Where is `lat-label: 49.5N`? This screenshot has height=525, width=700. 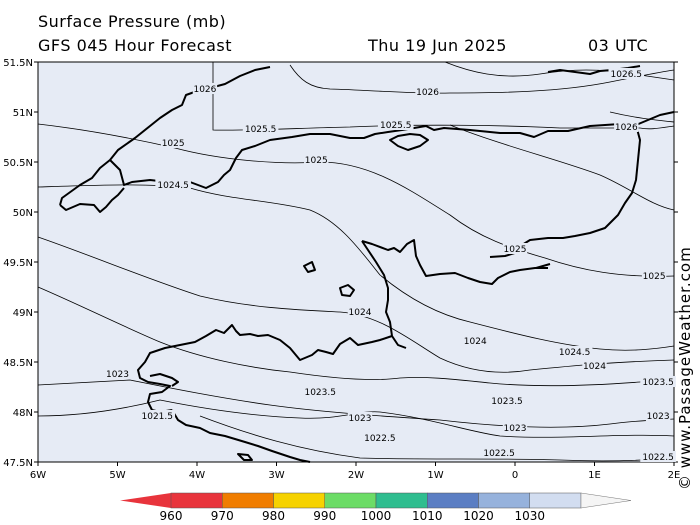 lat-label: 49.5N is located at coordinates (18, 263).